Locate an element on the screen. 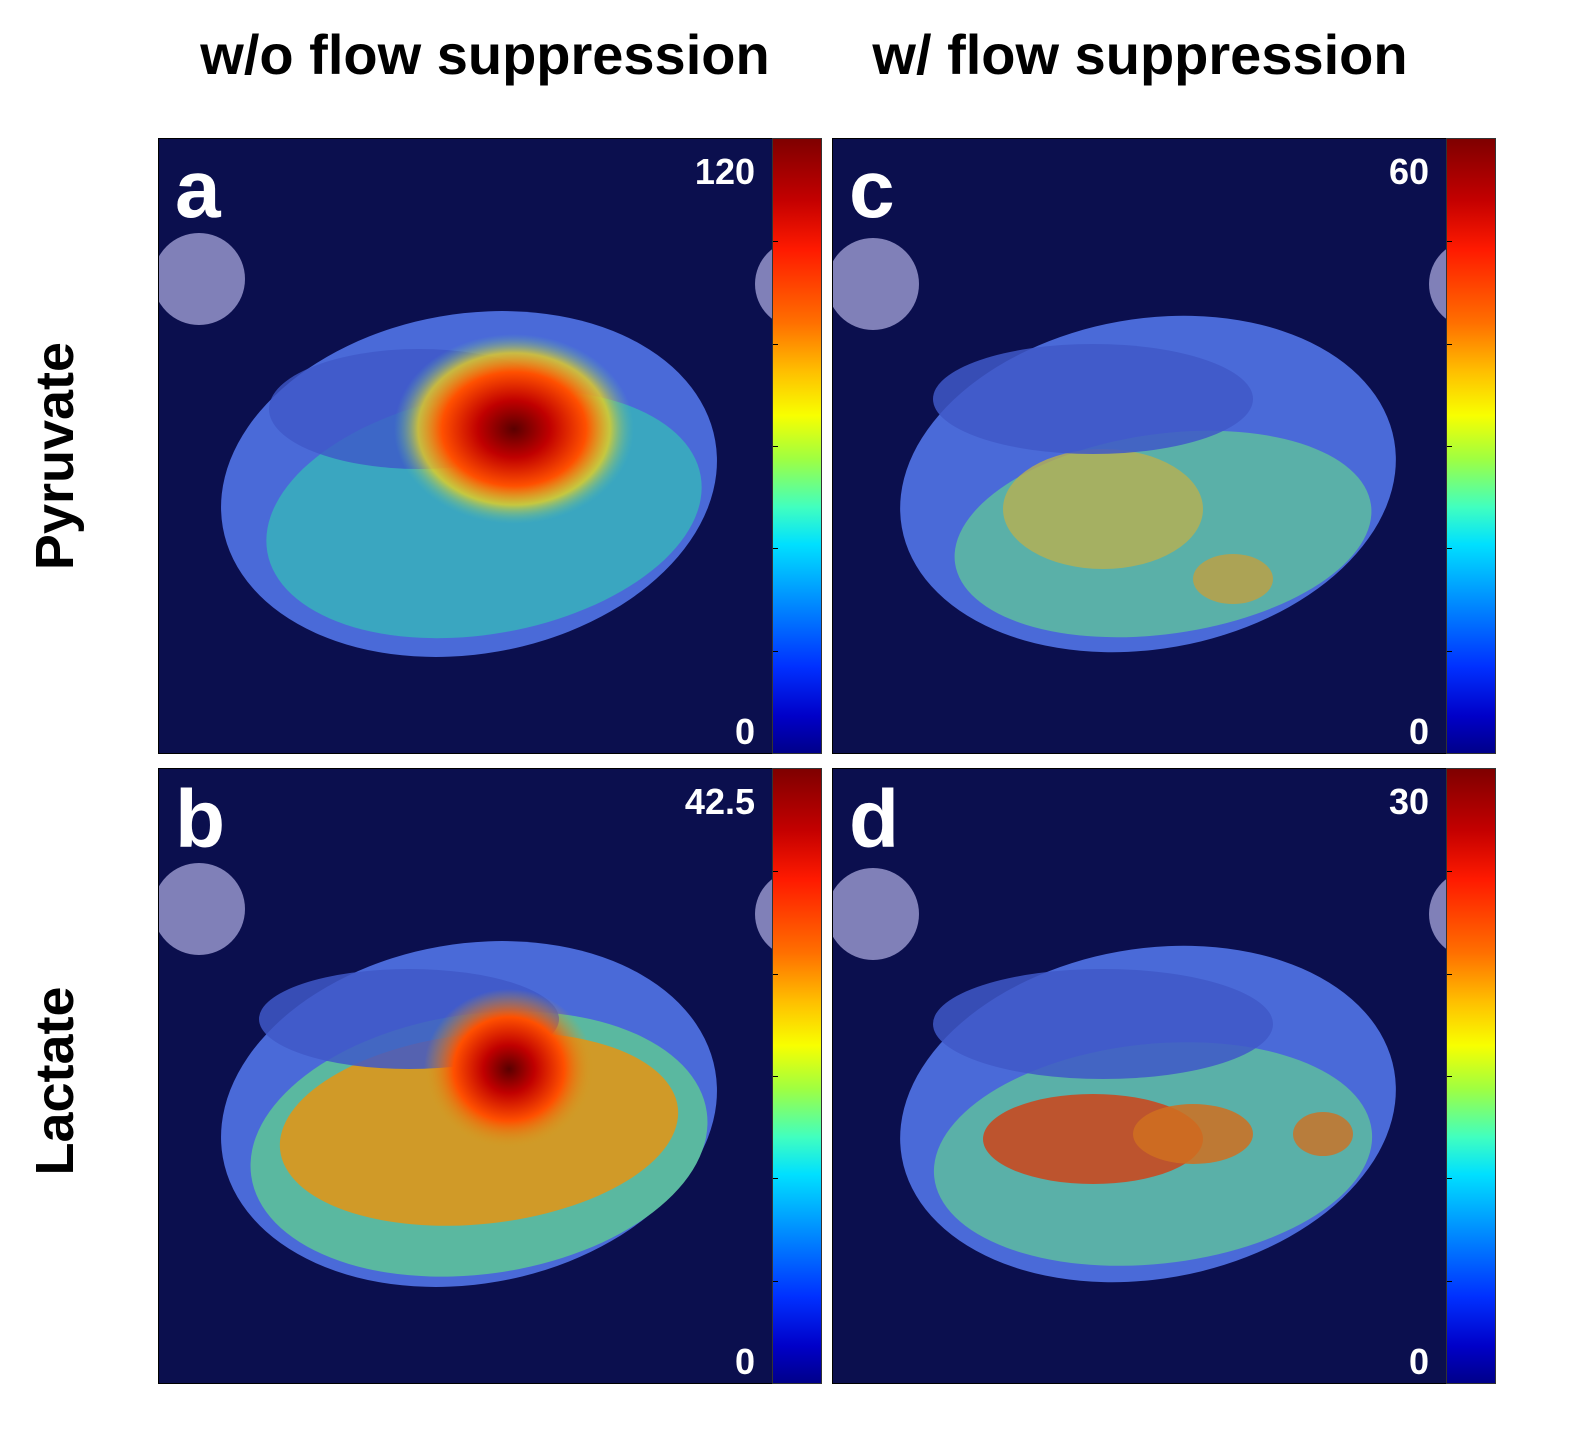  panel-d-colorbar-max: 30 is located at coordinates (1408, 801).